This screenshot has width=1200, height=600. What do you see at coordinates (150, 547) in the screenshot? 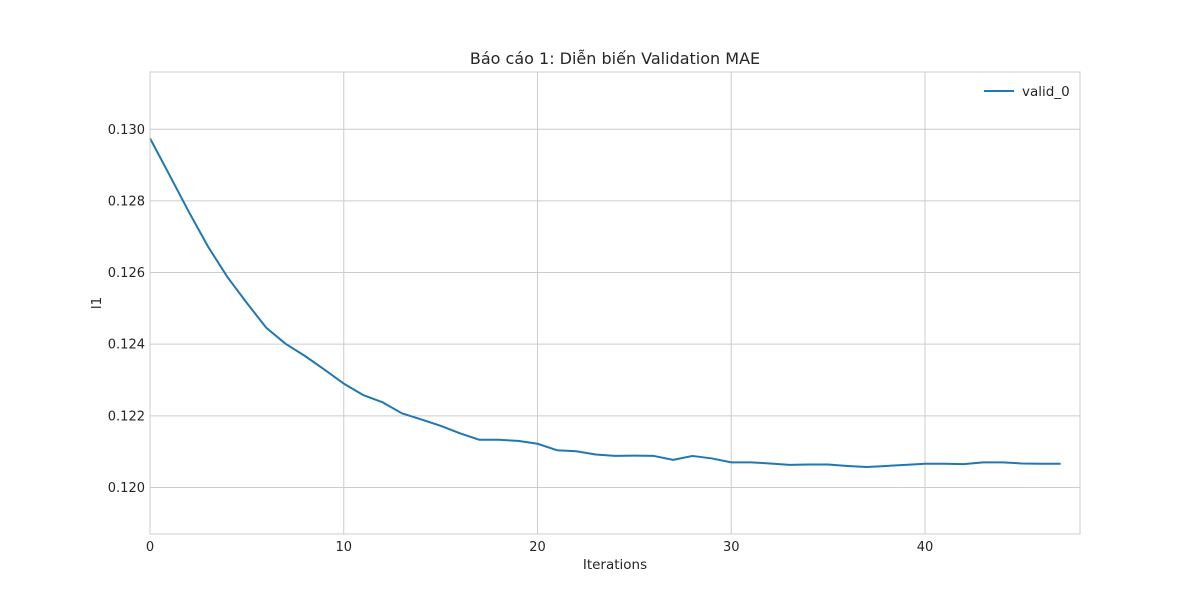
I see `x-tick-label: 0` at bounding box center [150, 547].